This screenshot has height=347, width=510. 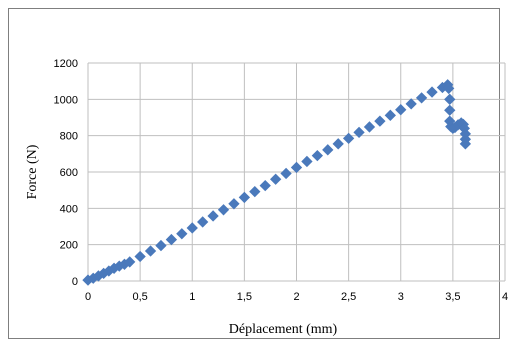 What do you see at coordinates (66, 100) in the screenshot?
I see `y-tick-label: 1000` at bounding box center [66, 100].